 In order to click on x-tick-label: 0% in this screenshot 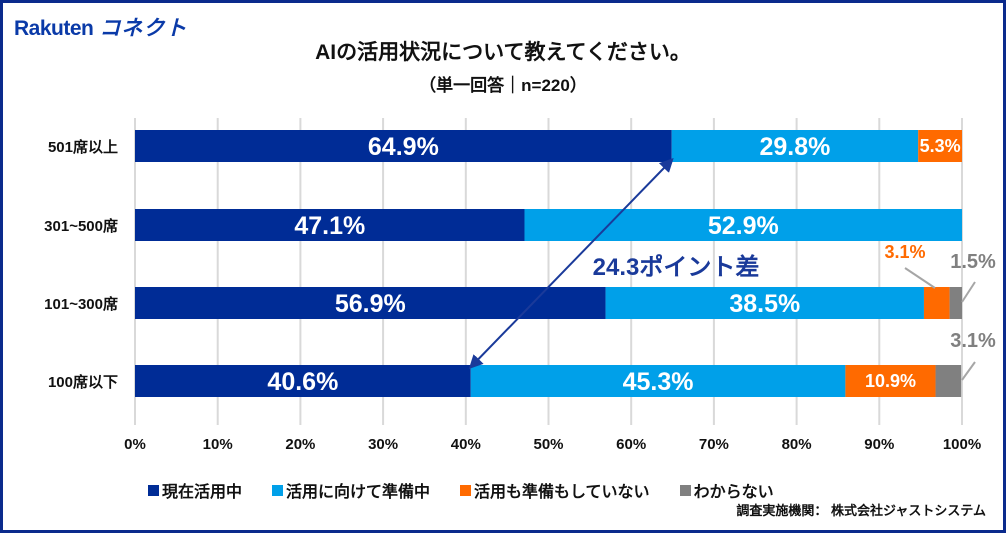, I will do `click(135, 444)`.